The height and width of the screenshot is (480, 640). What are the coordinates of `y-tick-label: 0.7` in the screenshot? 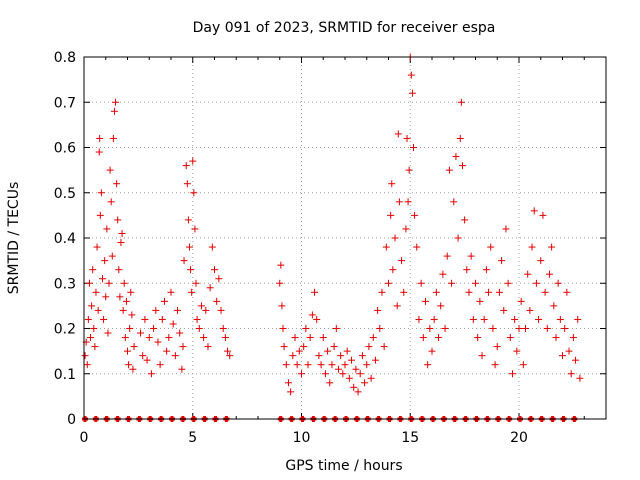 It's located at (65, 103).